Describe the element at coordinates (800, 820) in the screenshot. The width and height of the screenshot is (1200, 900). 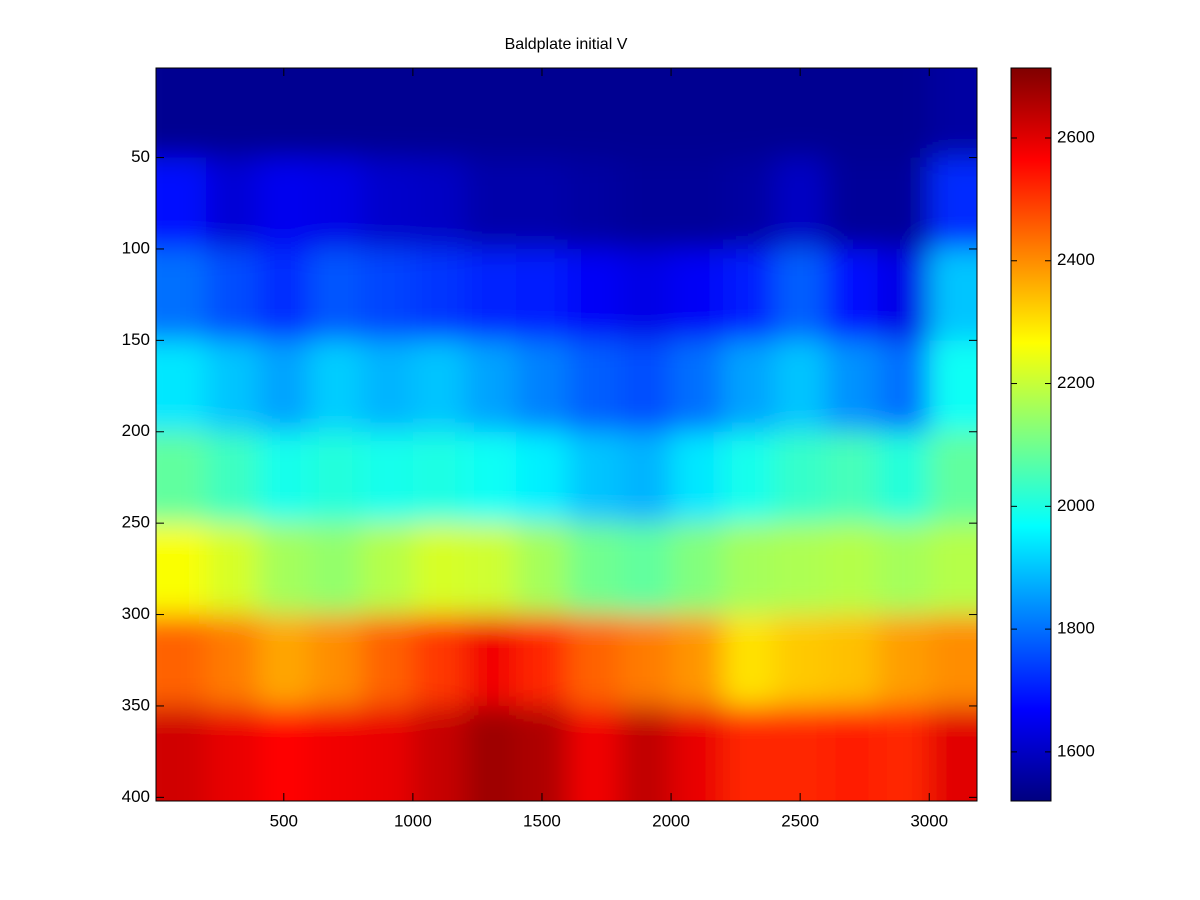
I see `x-tick-label: 2500` at that location.